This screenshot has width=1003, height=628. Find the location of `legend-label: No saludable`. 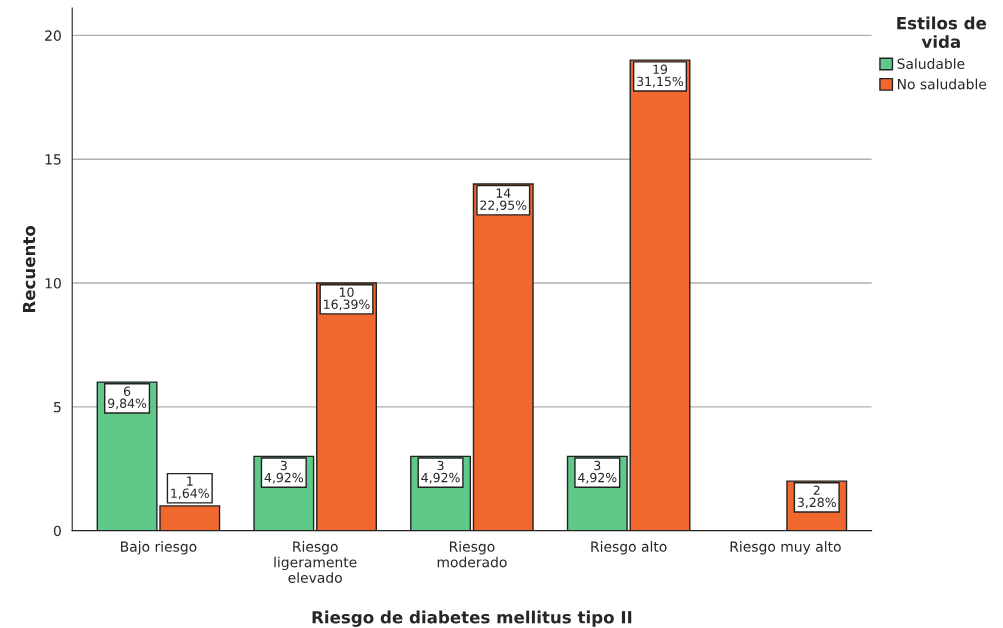

legend-label: No saludable is located at coordinates (942, 84).